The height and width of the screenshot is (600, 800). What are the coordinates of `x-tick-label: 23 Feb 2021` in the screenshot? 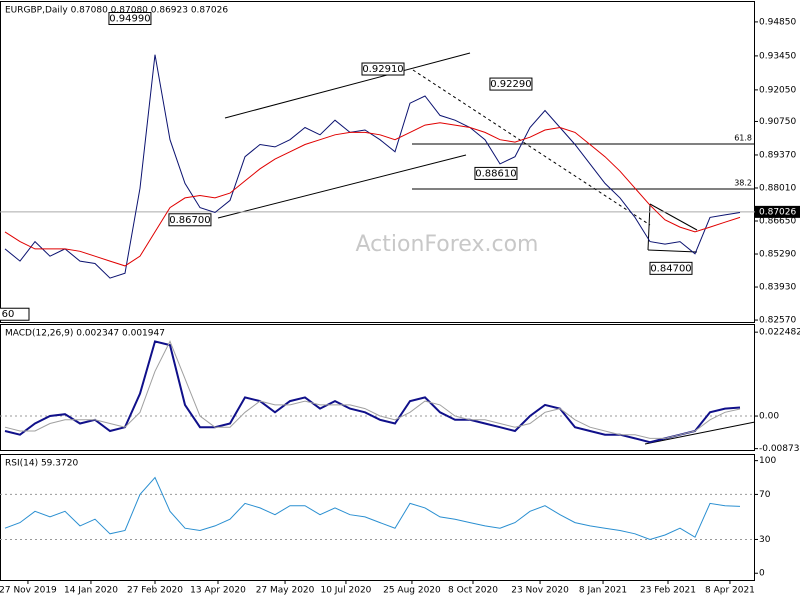 It's located at (668, 591).